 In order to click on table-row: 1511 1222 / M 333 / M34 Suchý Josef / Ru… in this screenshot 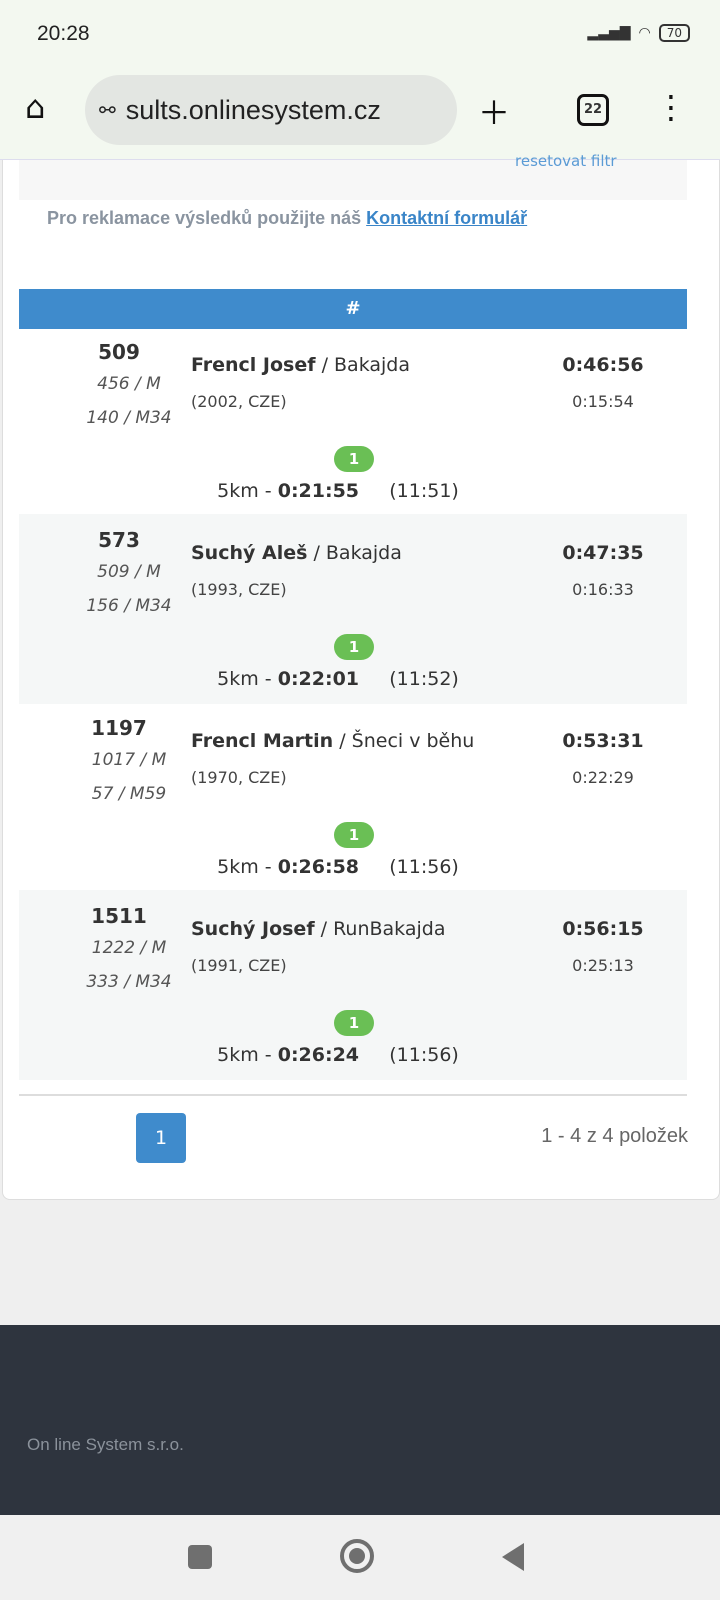, I will do `click(353, 985)`.